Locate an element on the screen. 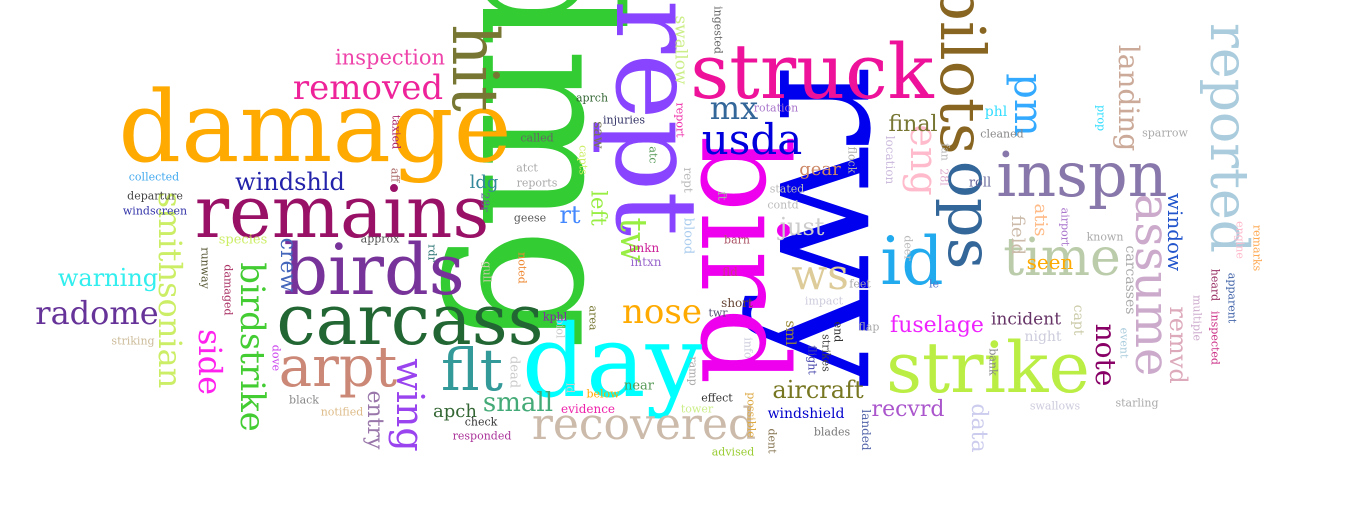 This screenshot has width=1366, height=516. word-check: check is located at coordinates (481, 422).